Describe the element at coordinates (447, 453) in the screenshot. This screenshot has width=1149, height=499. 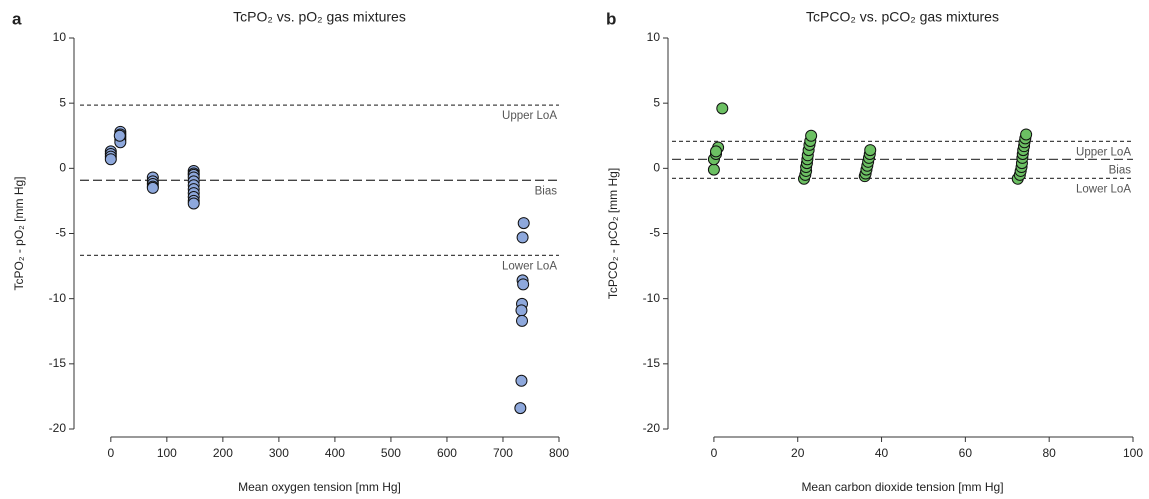
I see `x-tick-label: 600` at that location.